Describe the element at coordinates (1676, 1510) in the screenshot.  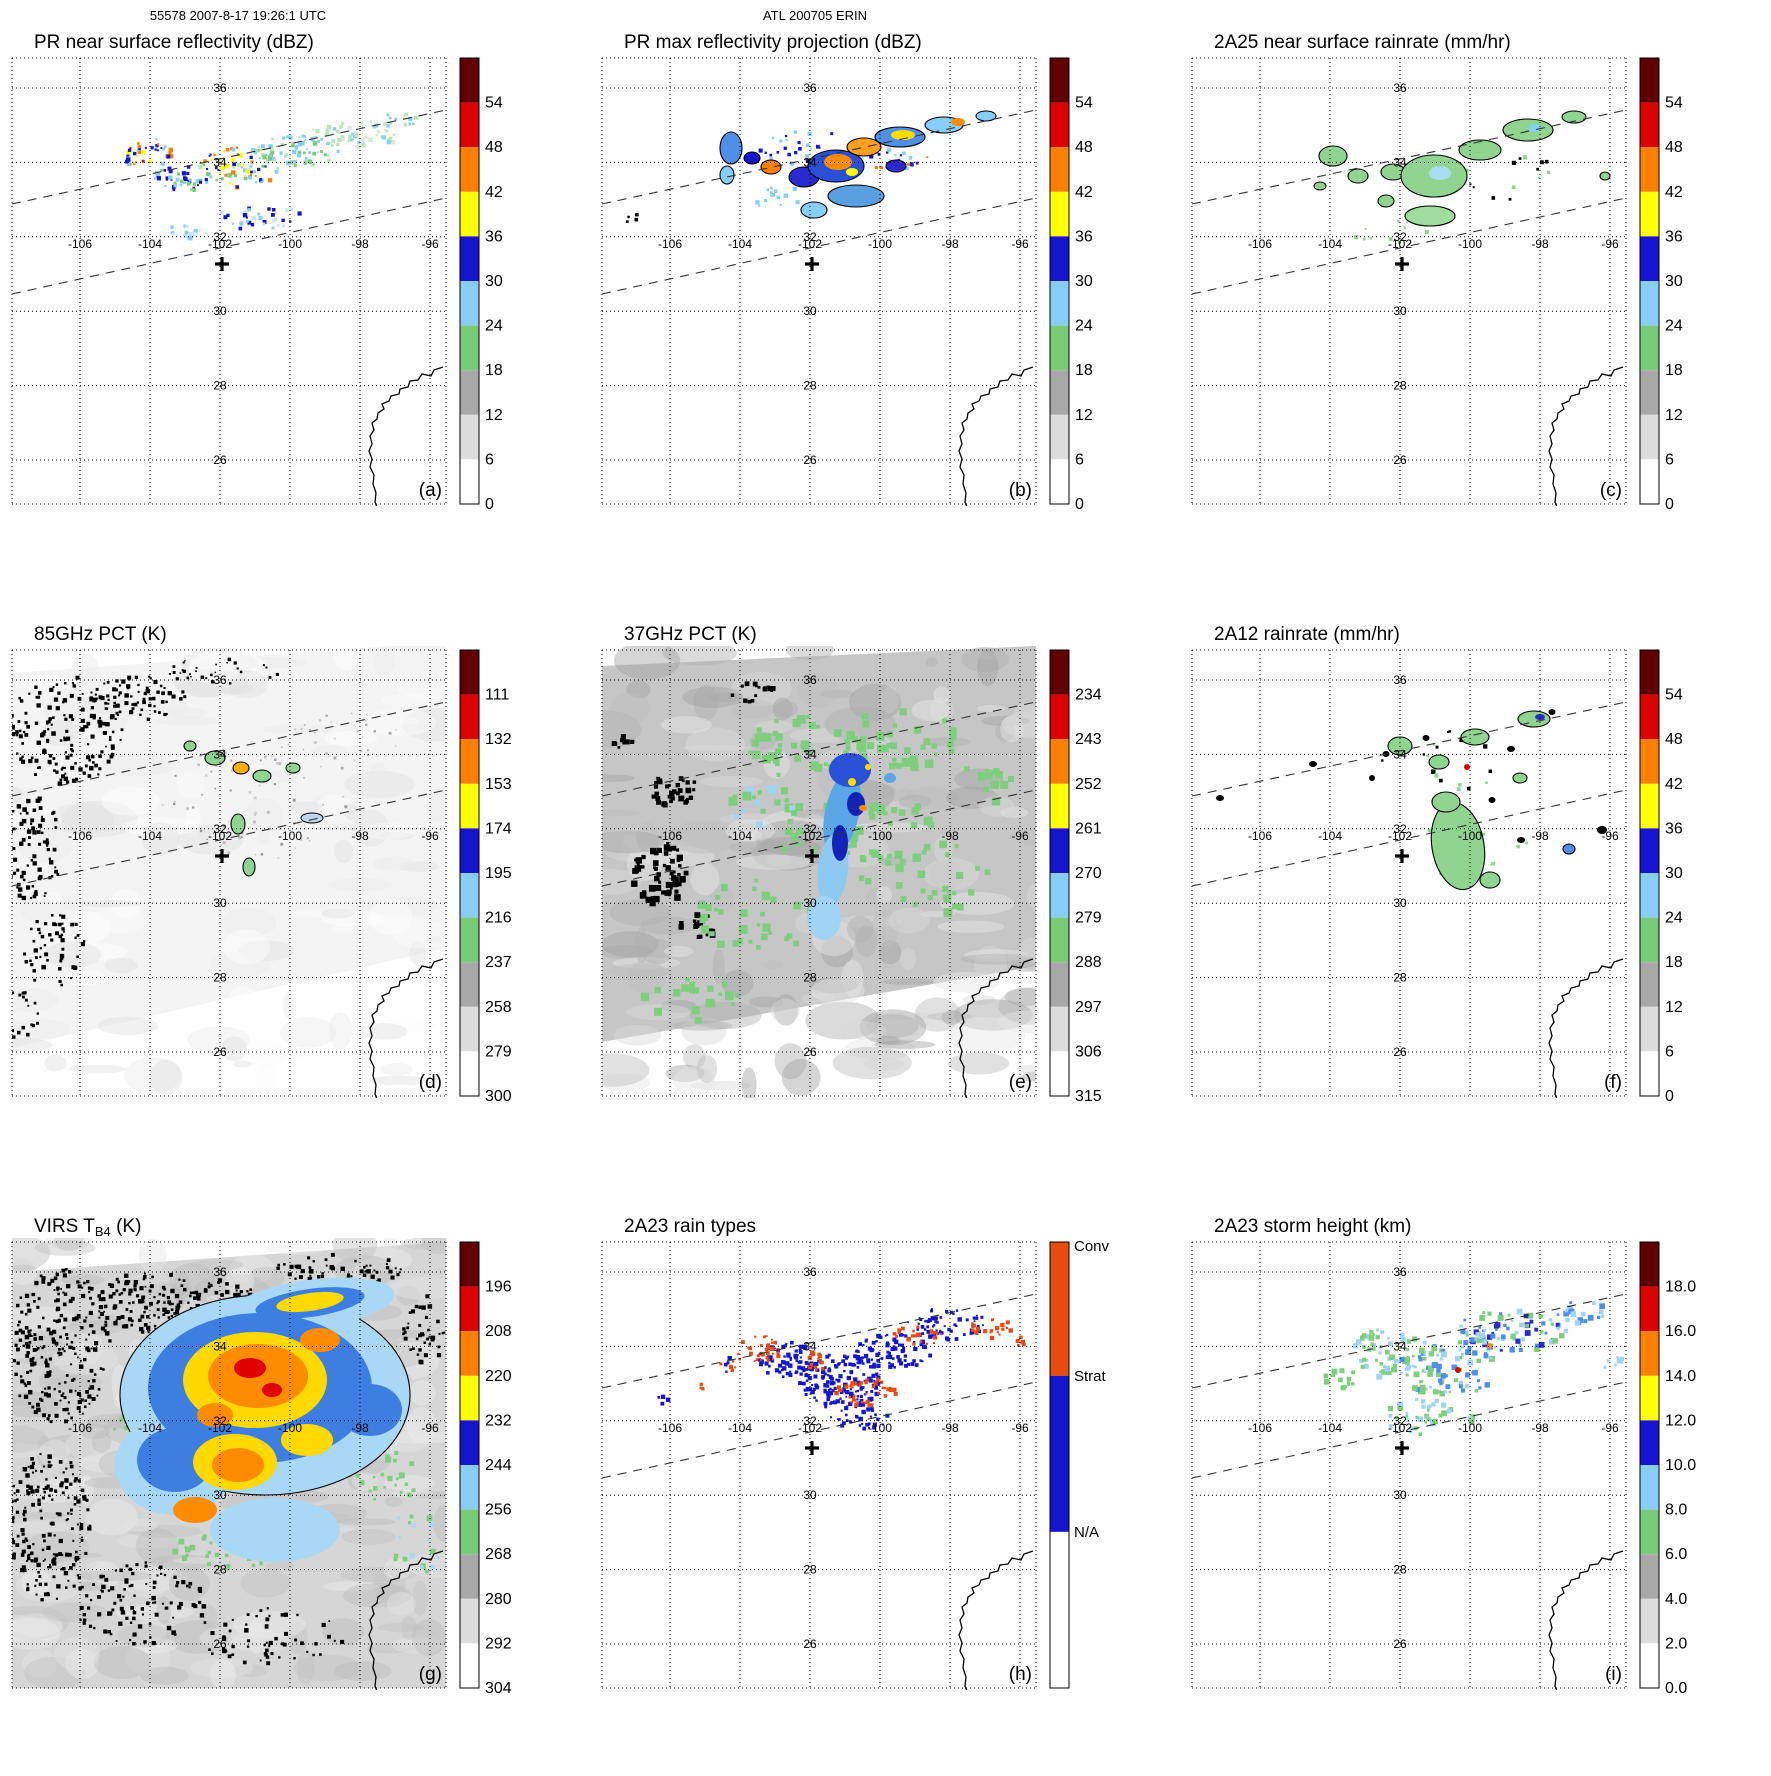
I see `colorbar-tick-8.0: 8.0` at that location.